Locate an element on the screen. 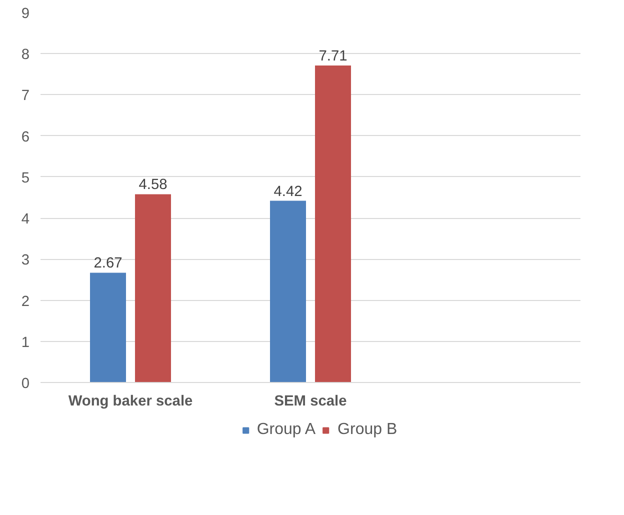 This screenshot has height=515, width=624. y-tick-label: 1 is located at coordinates (25, 342).